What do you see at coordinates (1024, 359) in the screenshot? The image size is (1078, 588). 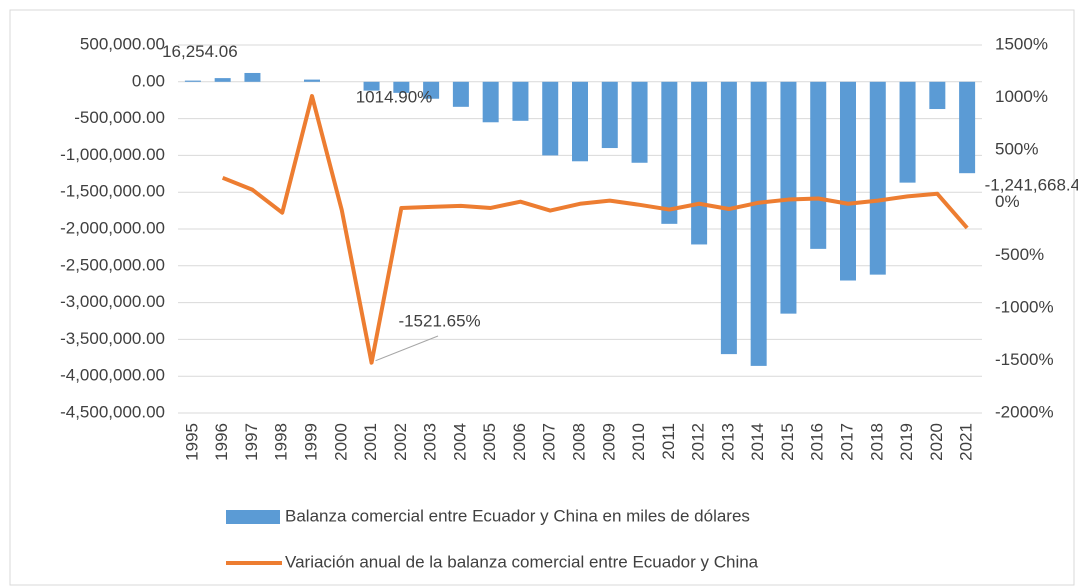 I see `y2-tick-label: -1500%` at bounding box center [1024, 359].